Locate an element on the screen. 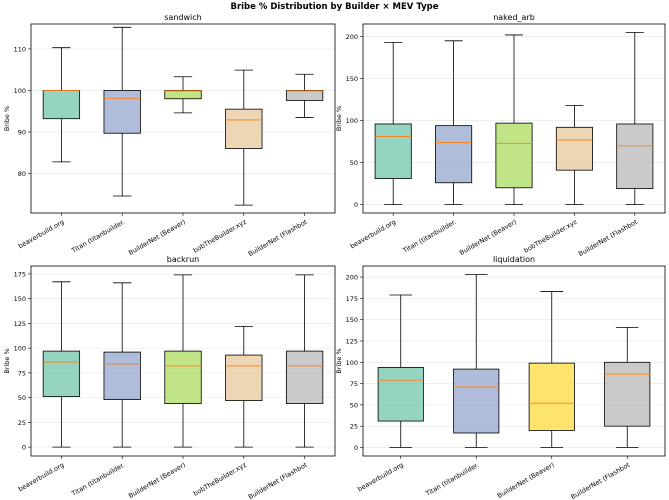 Image resolution: width=669 pixels, height=500 pixels. y-tick-label: 80 is located at coordinates (22, 174).